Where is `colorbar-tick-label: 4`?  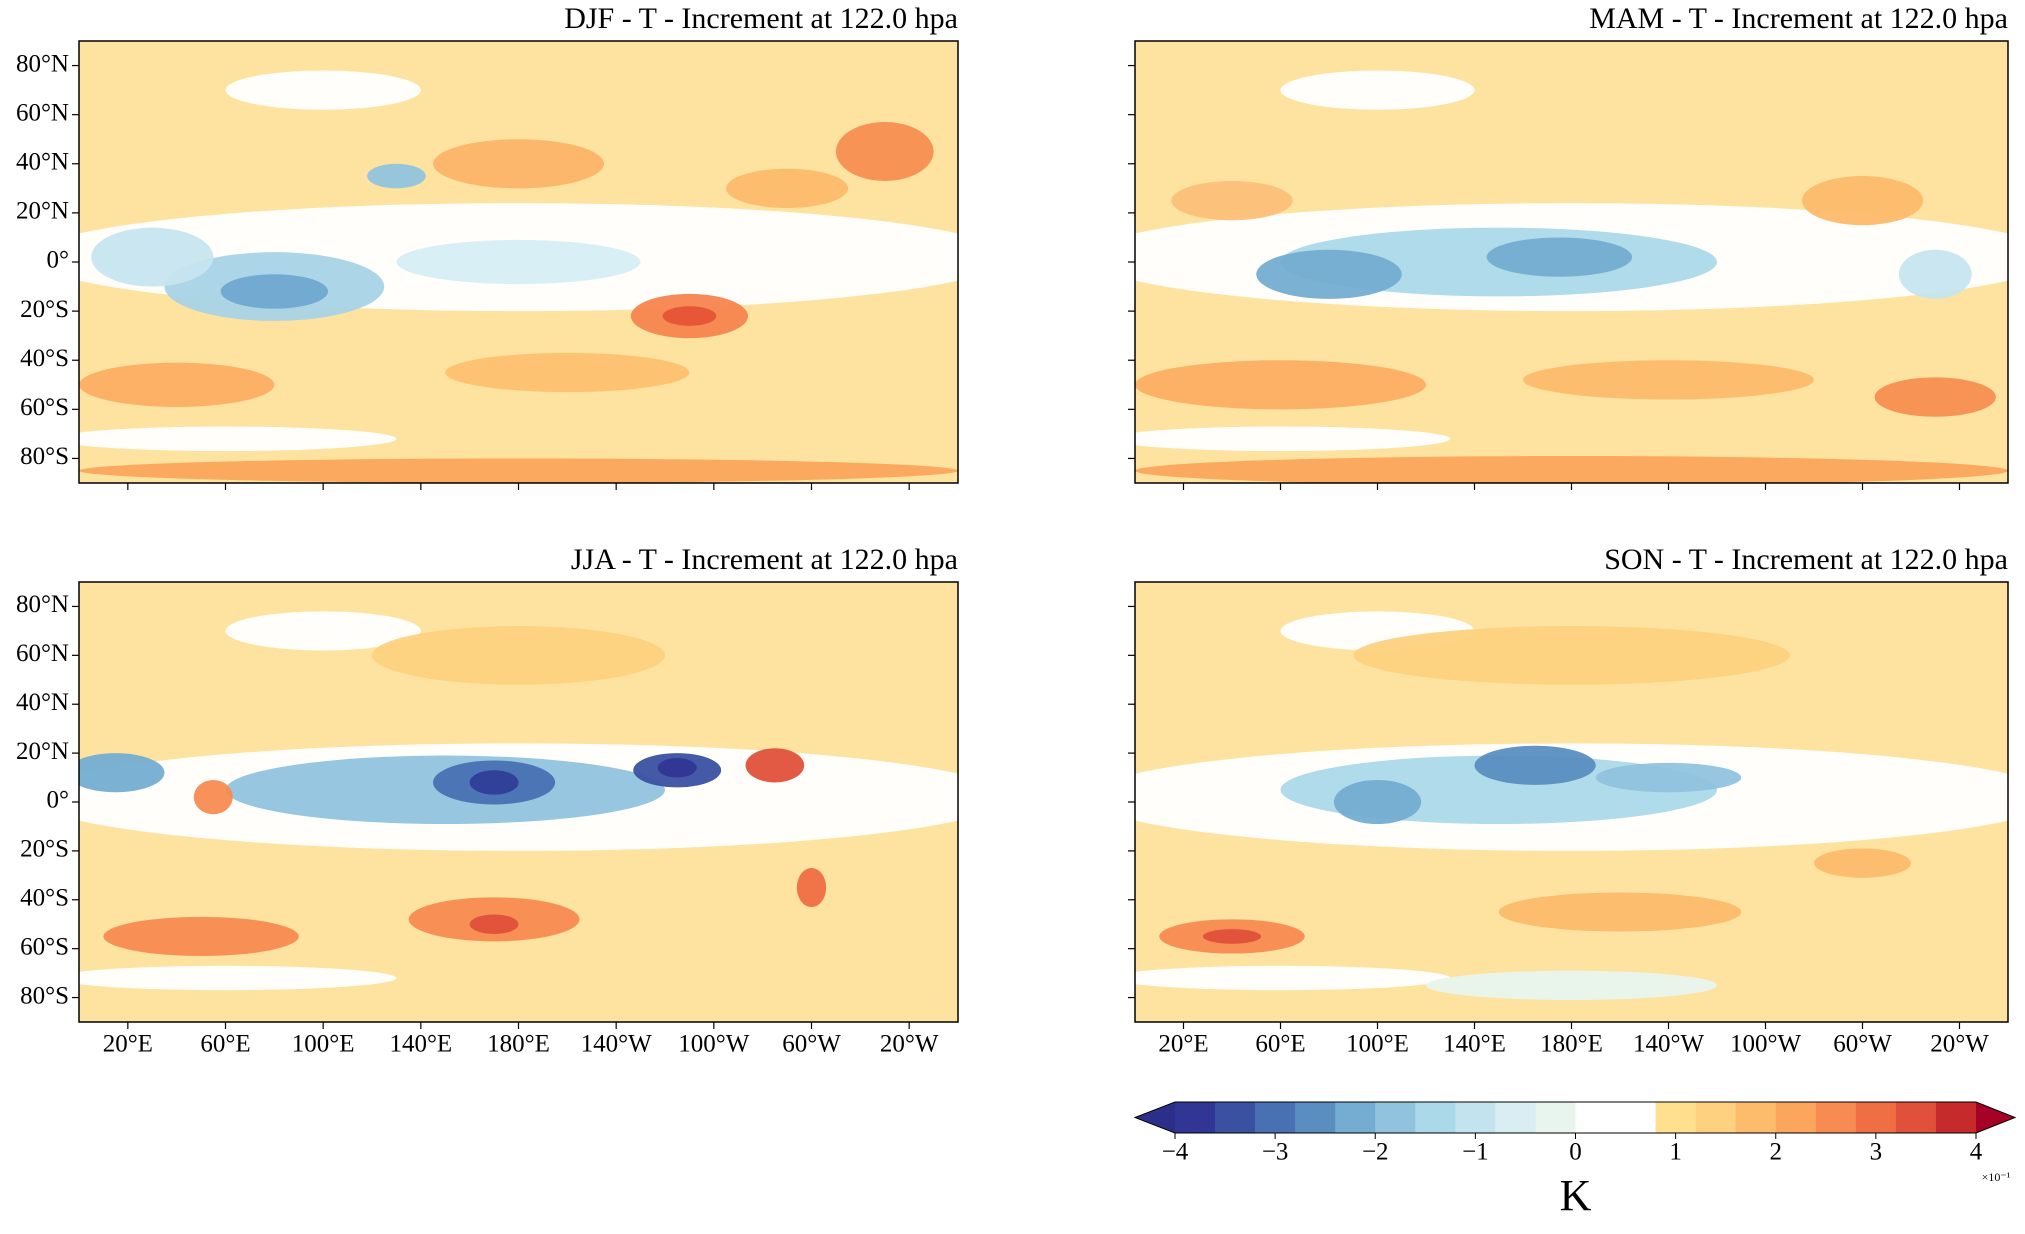
colorbar-tick-label: 4 is located at coordinates (1976, 1152).